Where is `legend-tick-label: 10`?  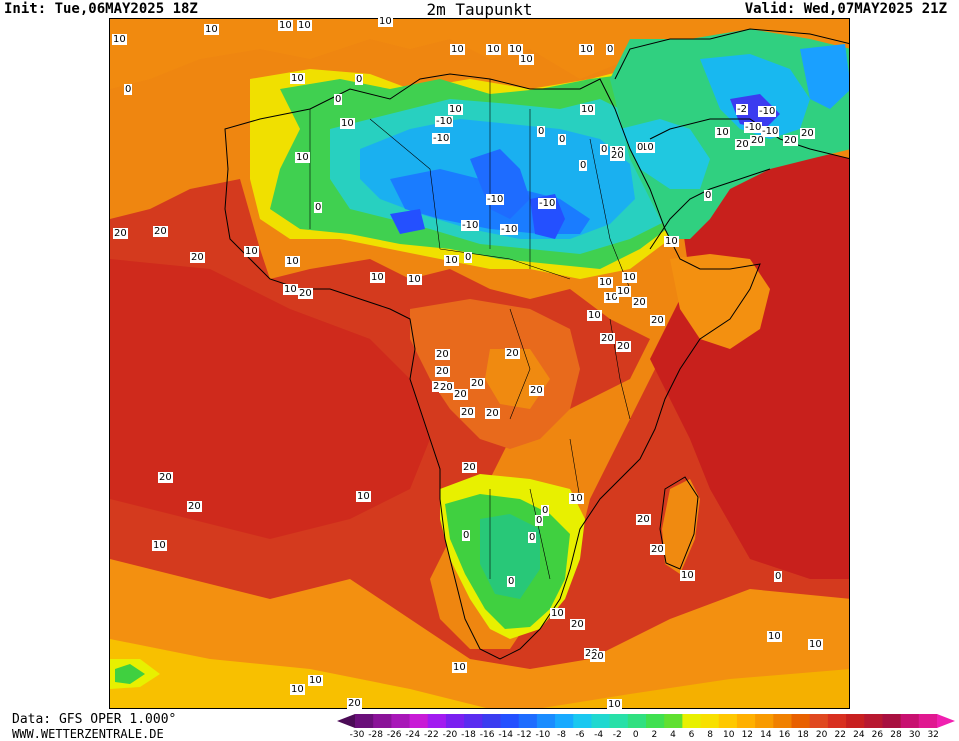 legend-tick-label: 10 is located at coordinates (728, 735).